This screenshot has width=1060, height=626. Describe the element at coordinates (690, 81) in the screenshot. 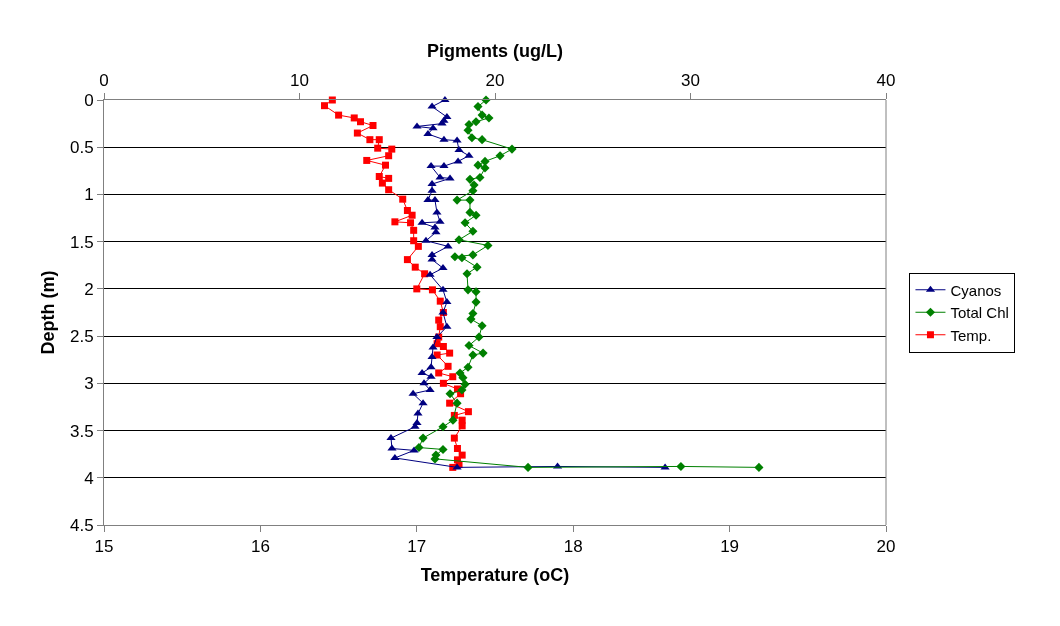

I see `x2-tick-label: 30` at that location.